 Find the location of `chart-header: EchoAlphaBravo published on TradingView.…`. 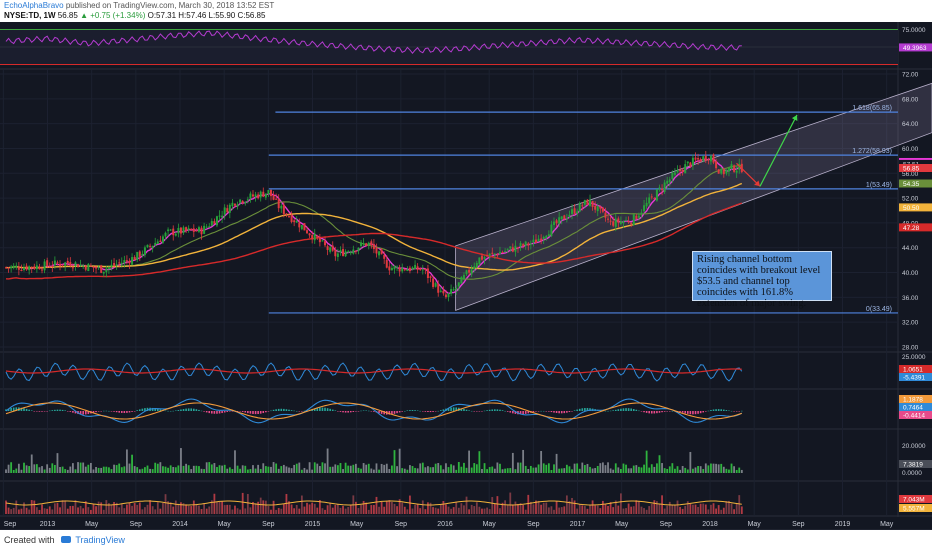

chart-header: EchoAlphaBravo published on TradingView.… is located at coordinates (466, 11).